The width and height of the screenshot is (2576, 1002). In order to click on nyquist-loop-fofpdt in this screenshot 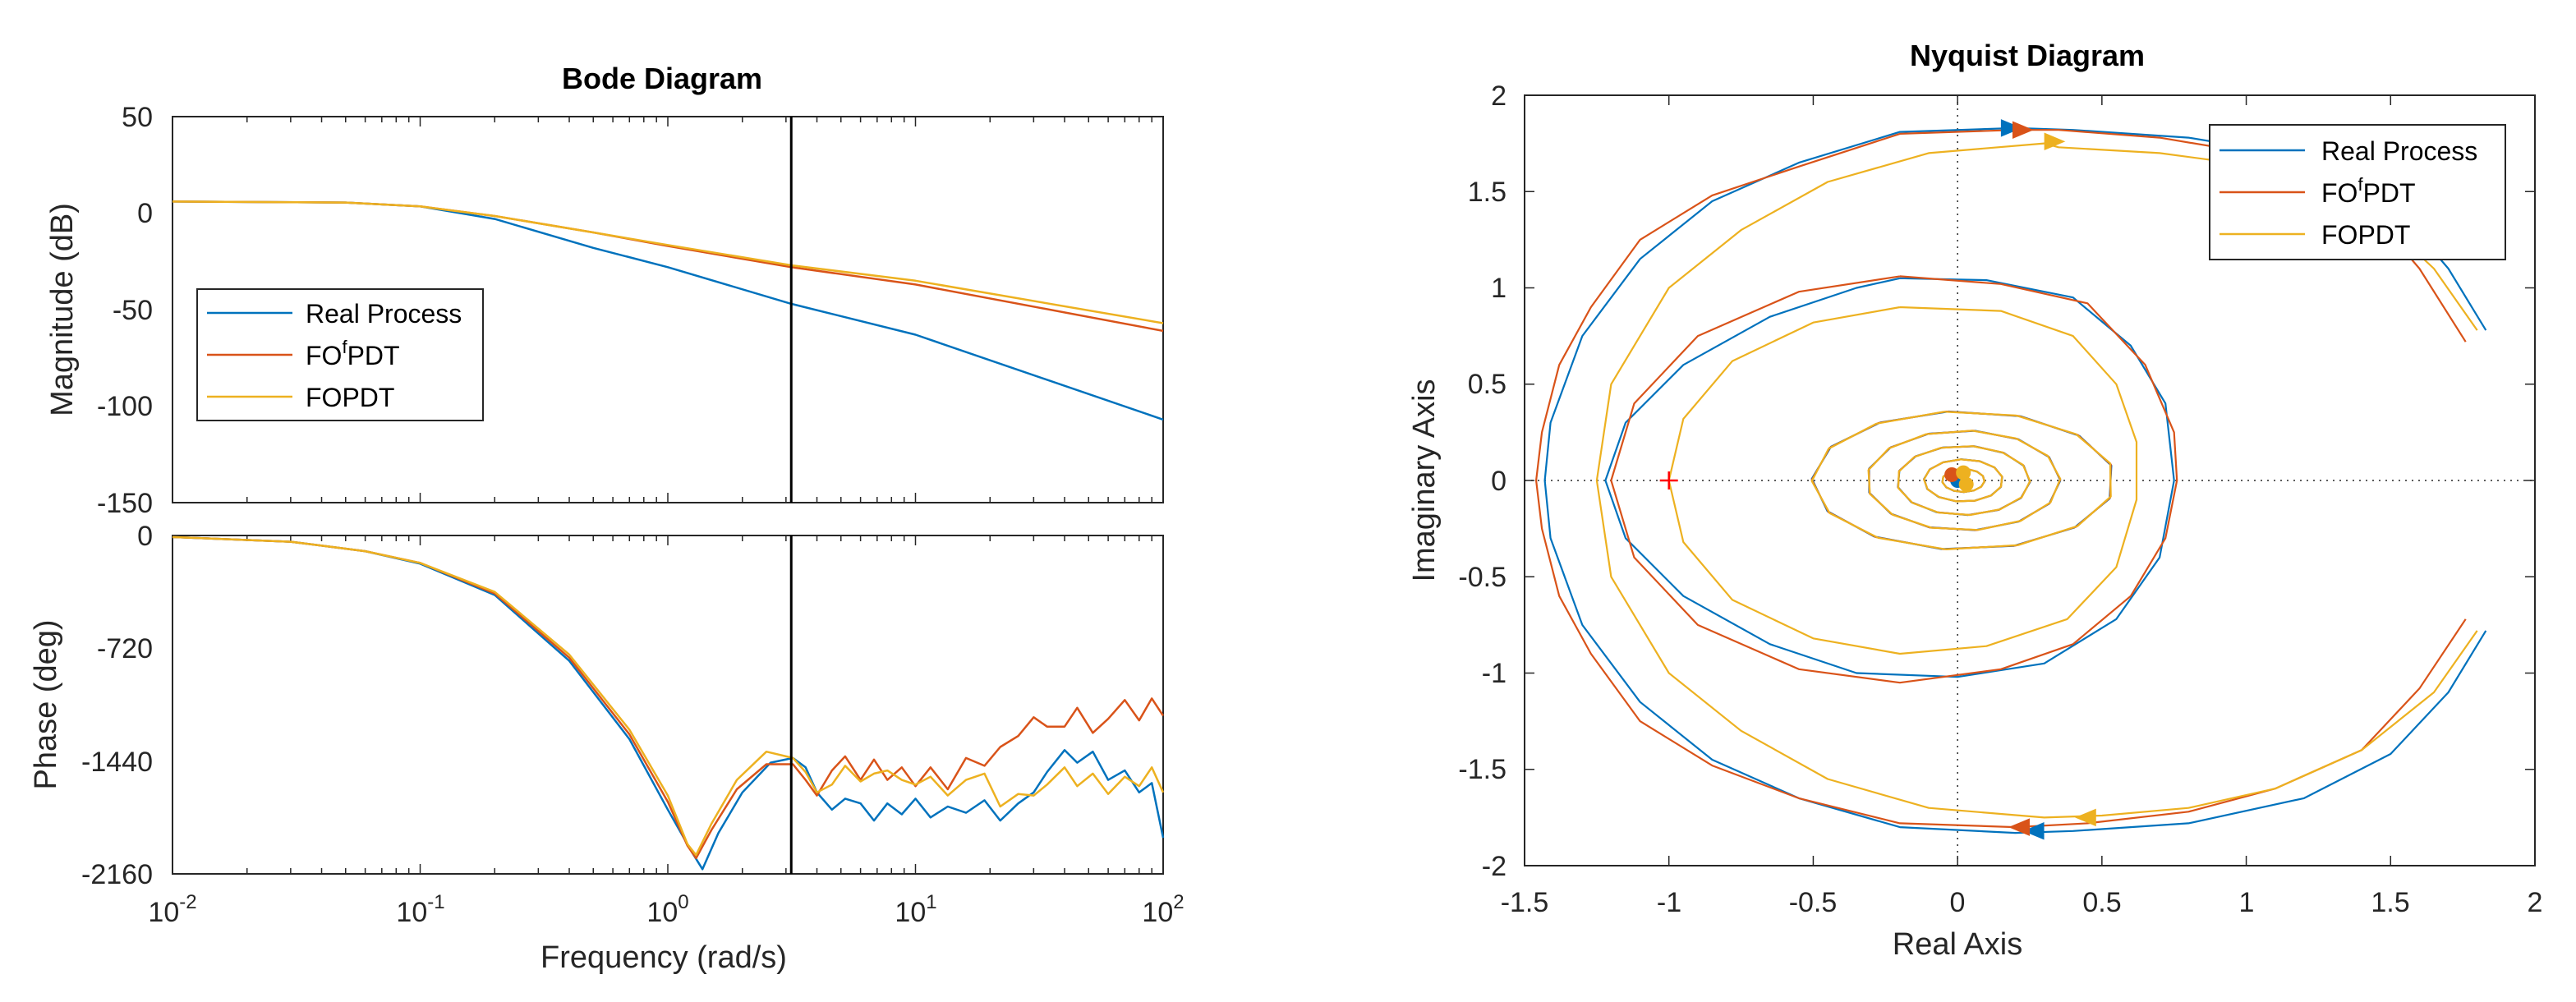, I will do `click(1894, 479)`.